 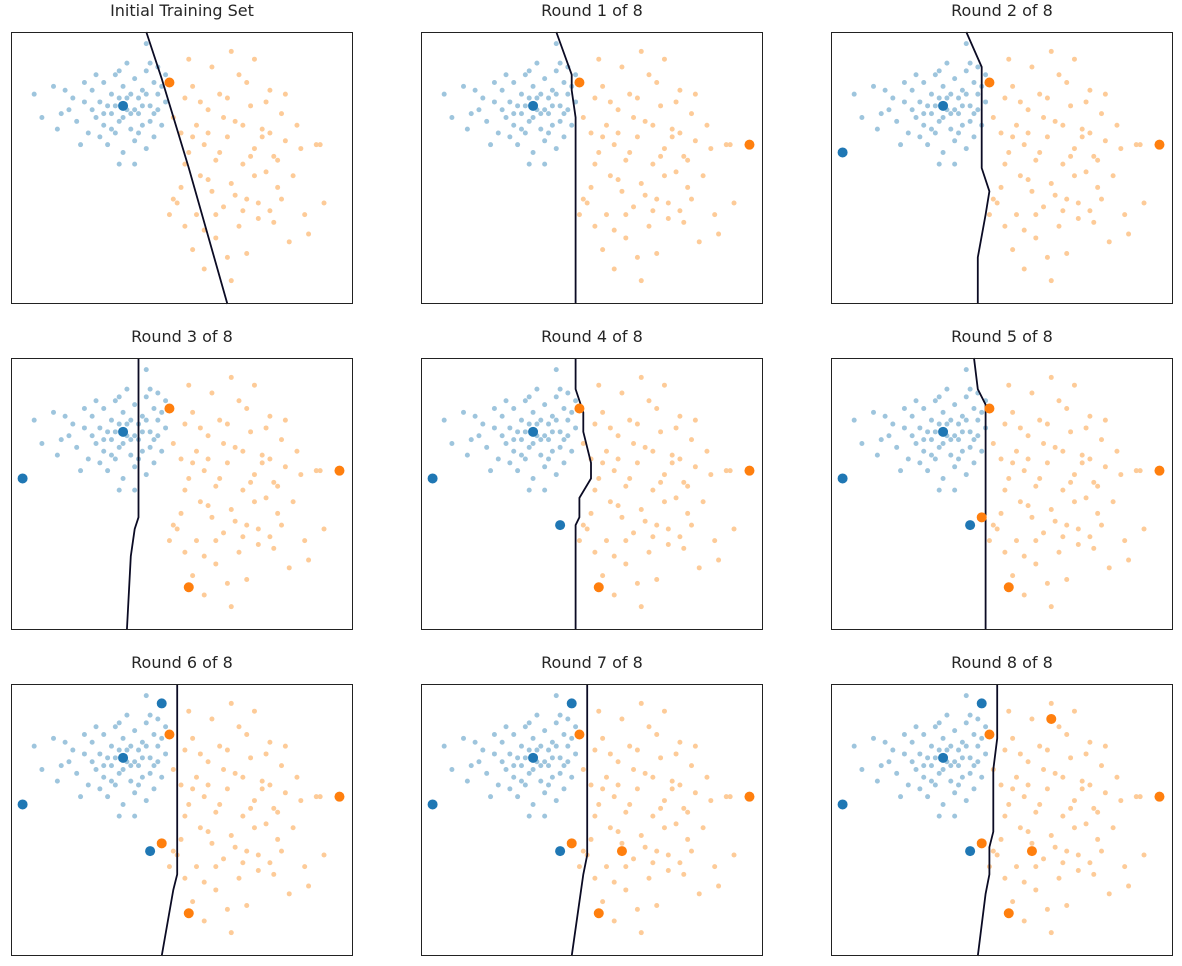 I want to click on axes-frame, so click(x=182, y=494).